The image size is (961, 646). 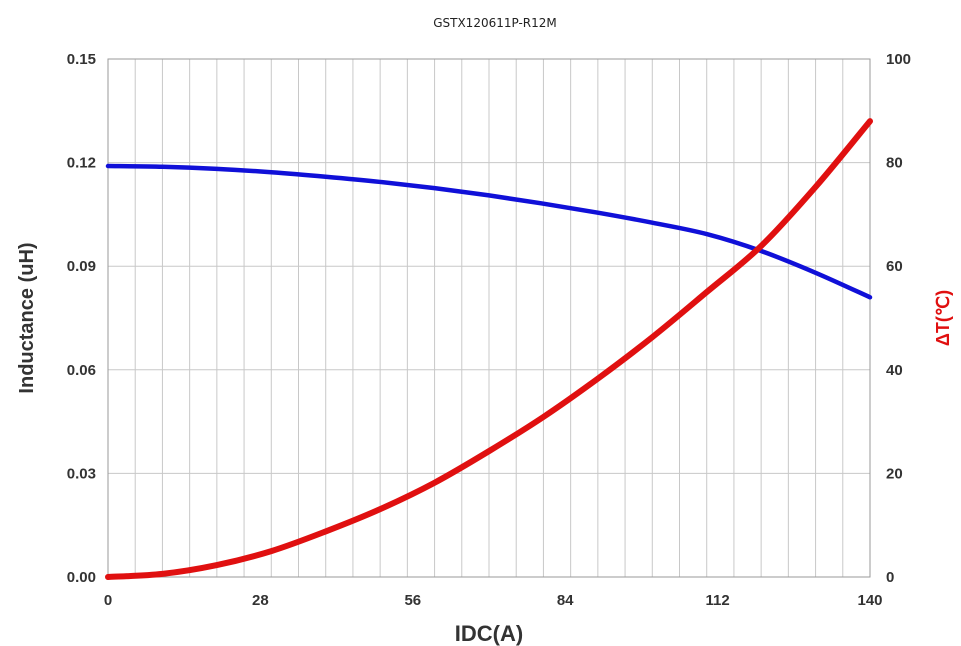 I want to click on y2-axis-label: ΔT(℃), so click(x=943, y=318).